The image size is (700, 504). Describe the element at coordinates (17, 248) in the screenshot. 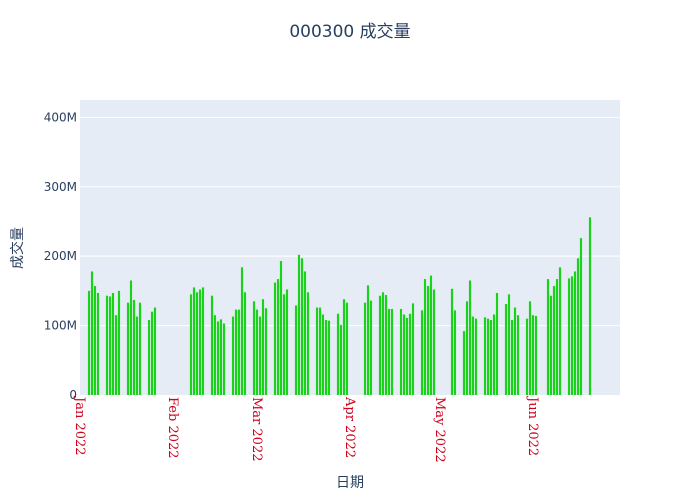

I see `y-axis-label: 成交量` at that location.